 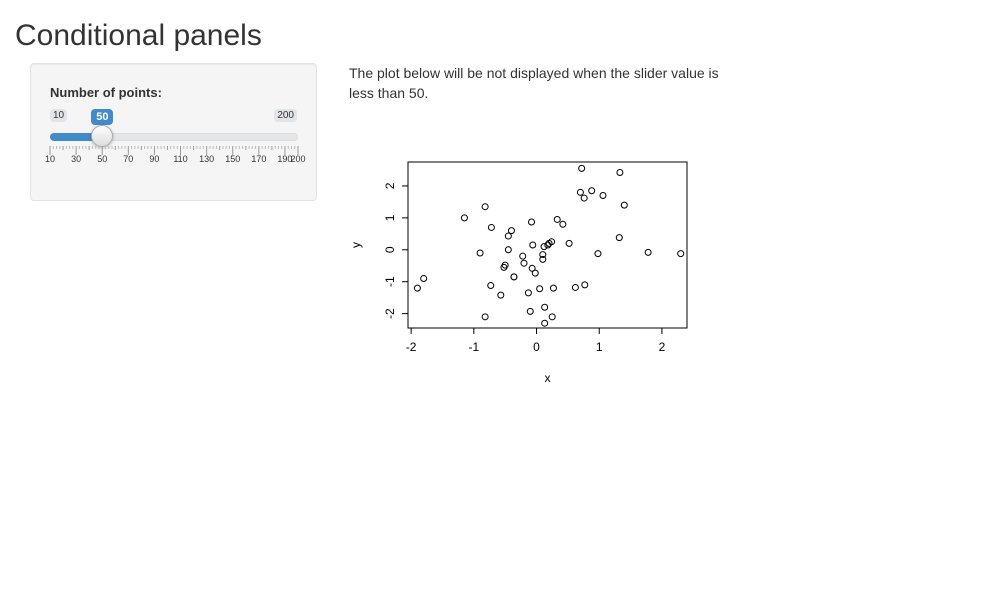 What do you see at coordinates (662, 347) in the screenshot?
I see `x-tick-label: 2` at bounding box center [662, 347].